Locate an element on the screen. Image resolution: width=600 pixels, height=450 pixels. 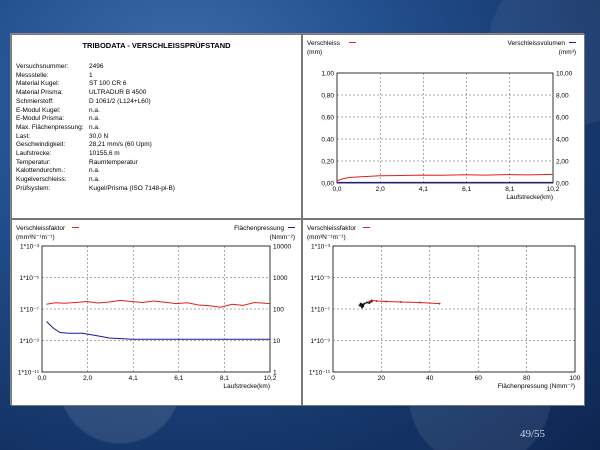
y-right-tick-label: 10000 is located at coordinates (282, 247).